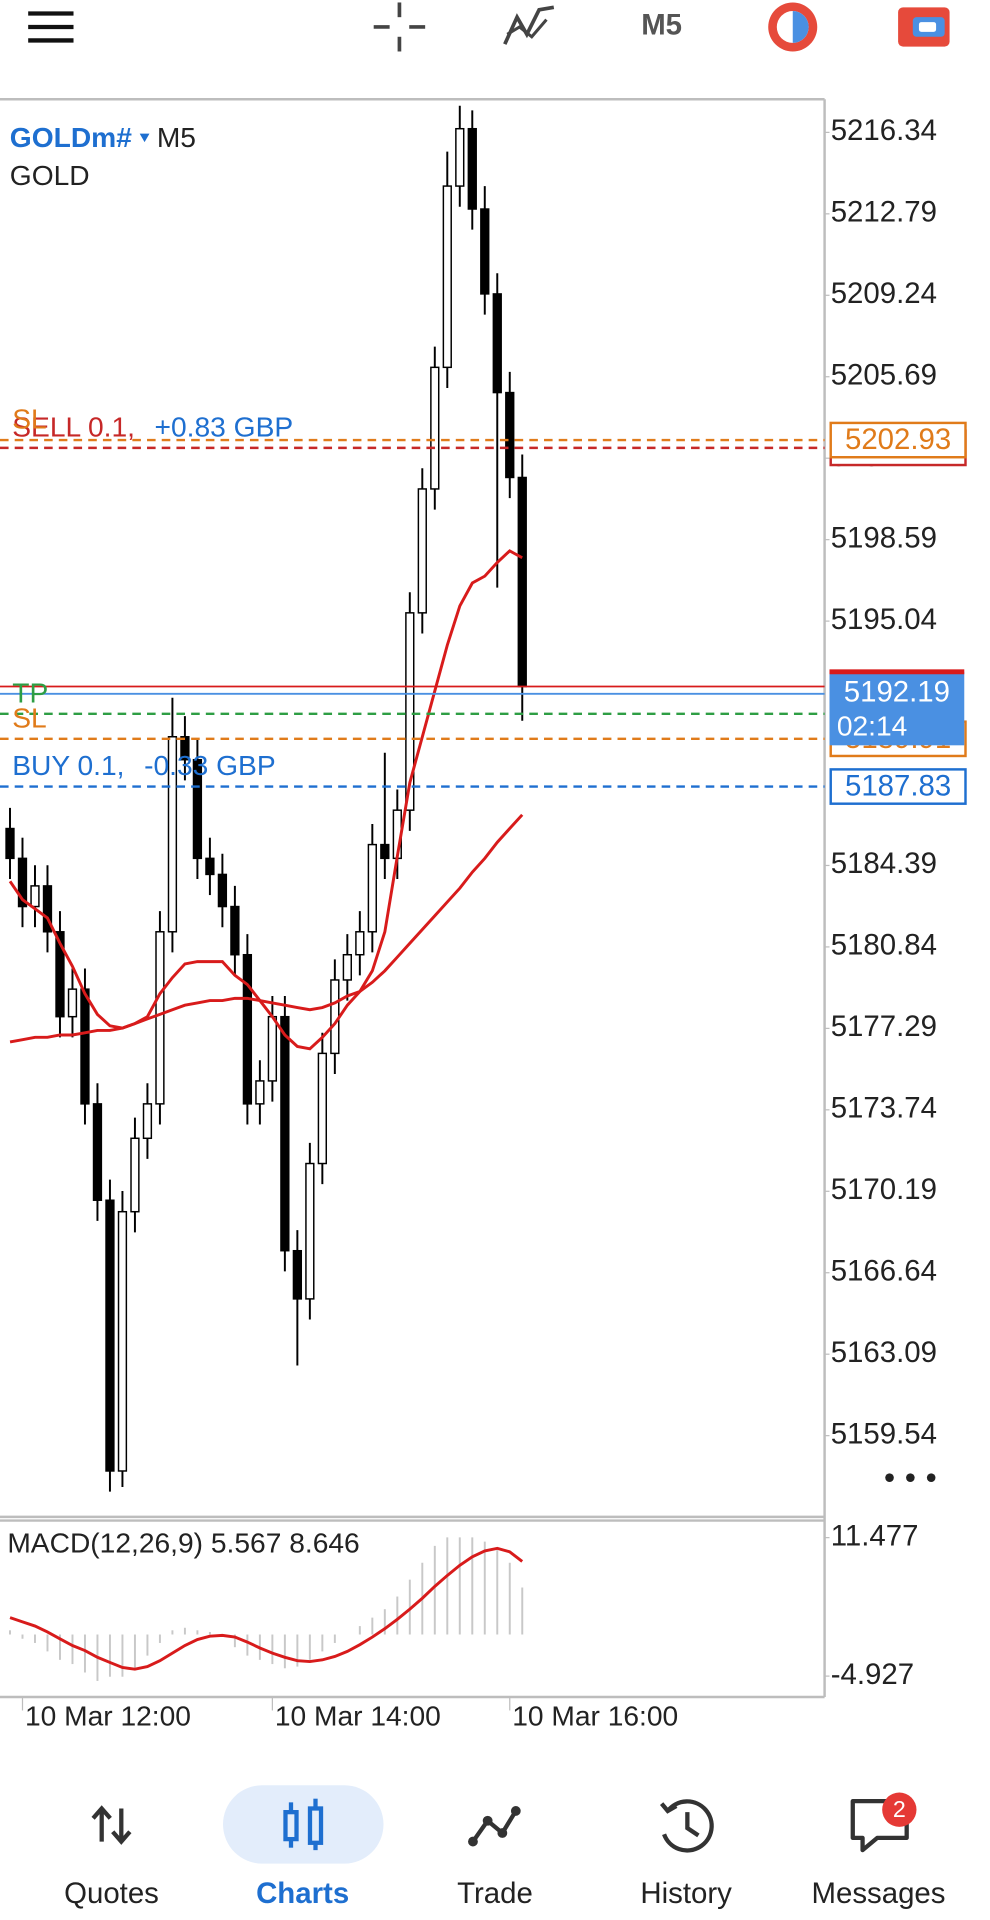 This screenshot has width=990, height=1920. I want to click on charts-icon, so click(303, 1824).